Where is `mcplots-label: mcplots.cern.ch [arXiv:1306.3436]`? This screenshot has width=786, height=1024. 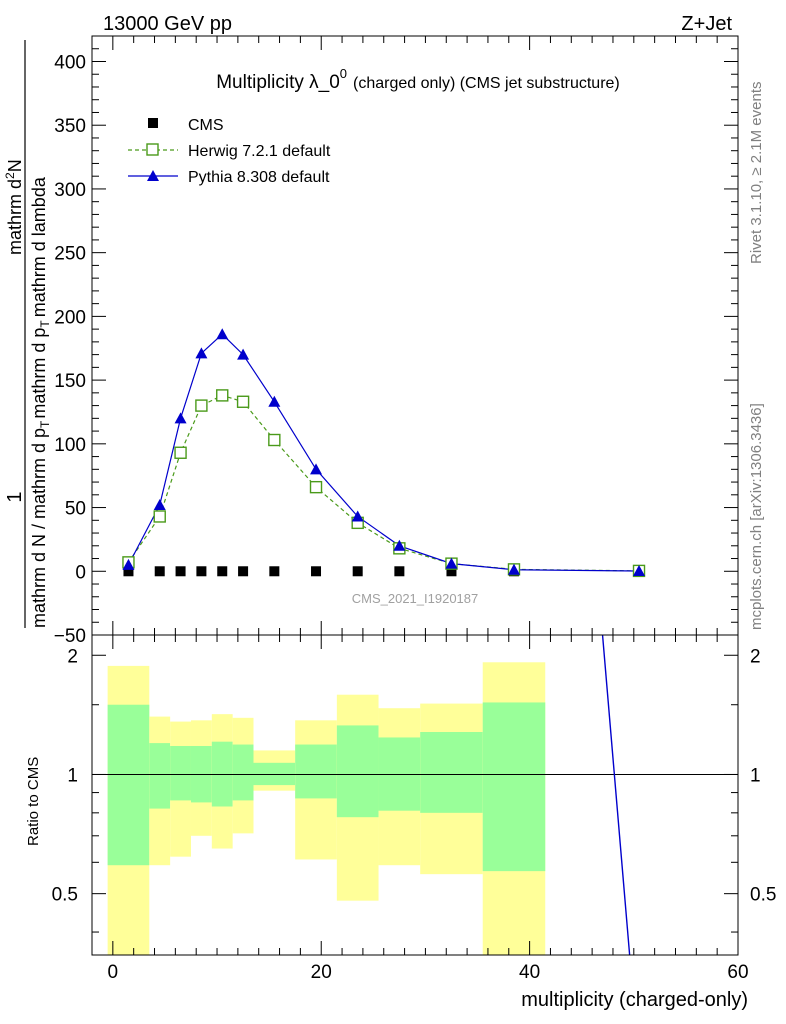
mcplots-label: mcplots.cern.ch [arXiv:1306.3436] is located at coordinates (756, 516).